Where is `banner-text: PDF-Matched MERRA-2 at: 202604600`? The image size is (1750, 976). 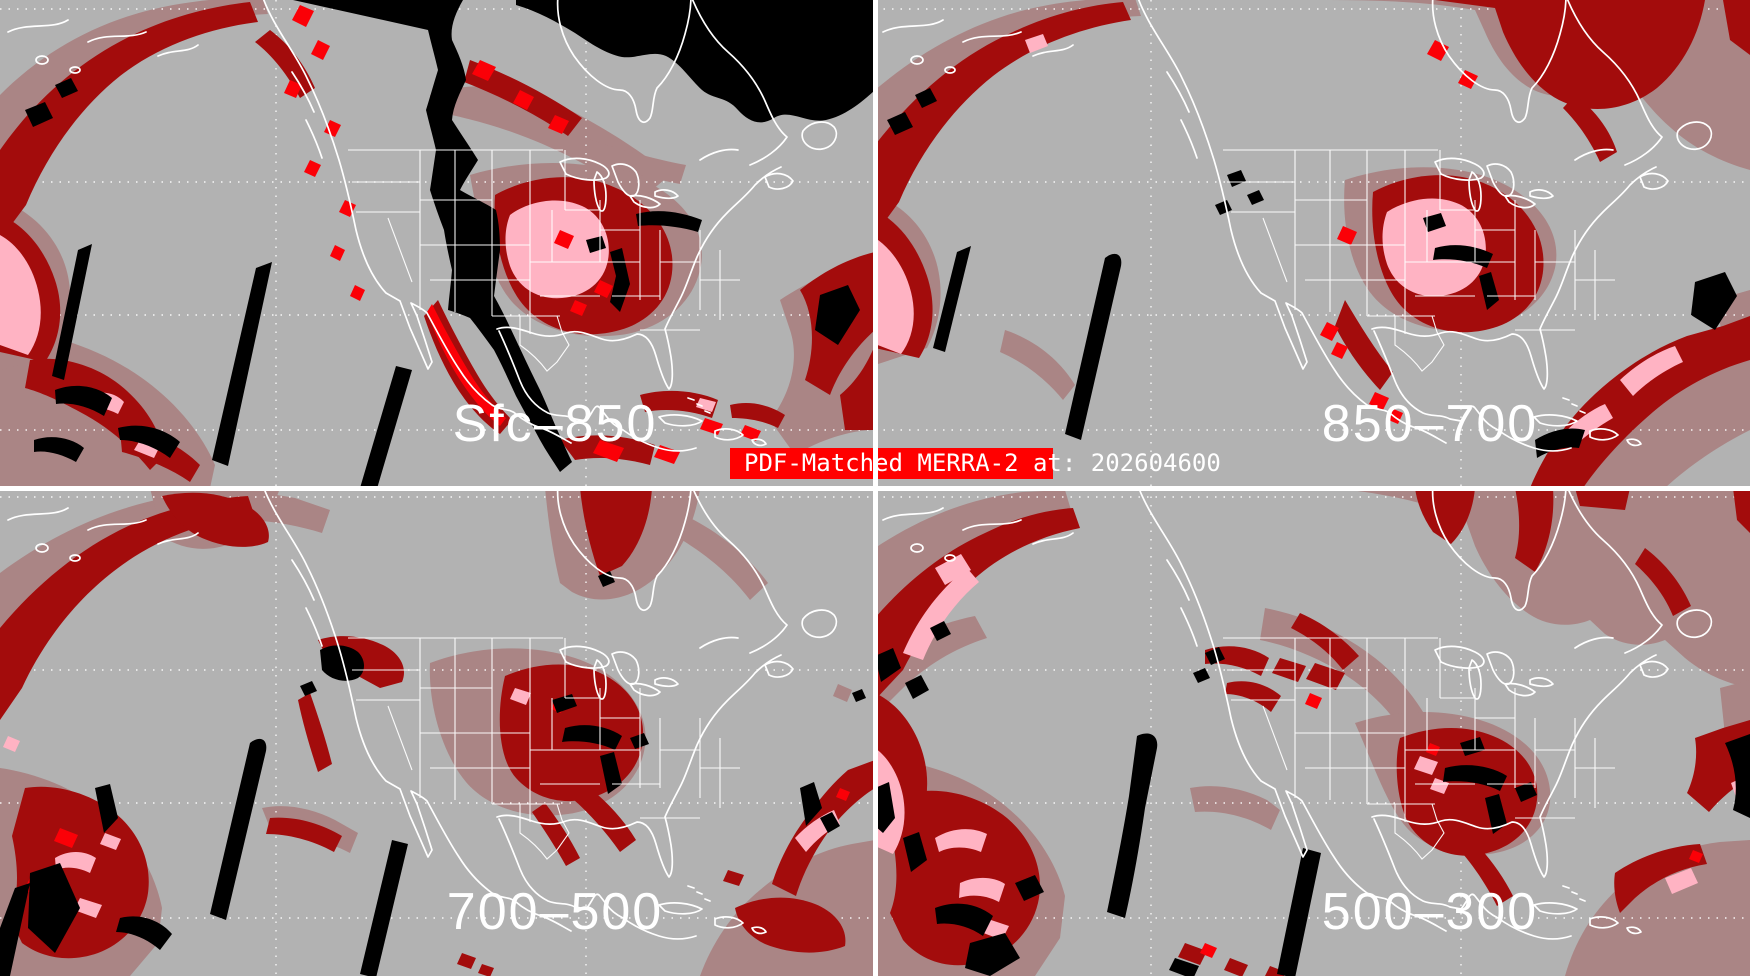
banner-text: PDF-Matched MERRA-2 at: 202604600 is located at coordinates (982, 463).